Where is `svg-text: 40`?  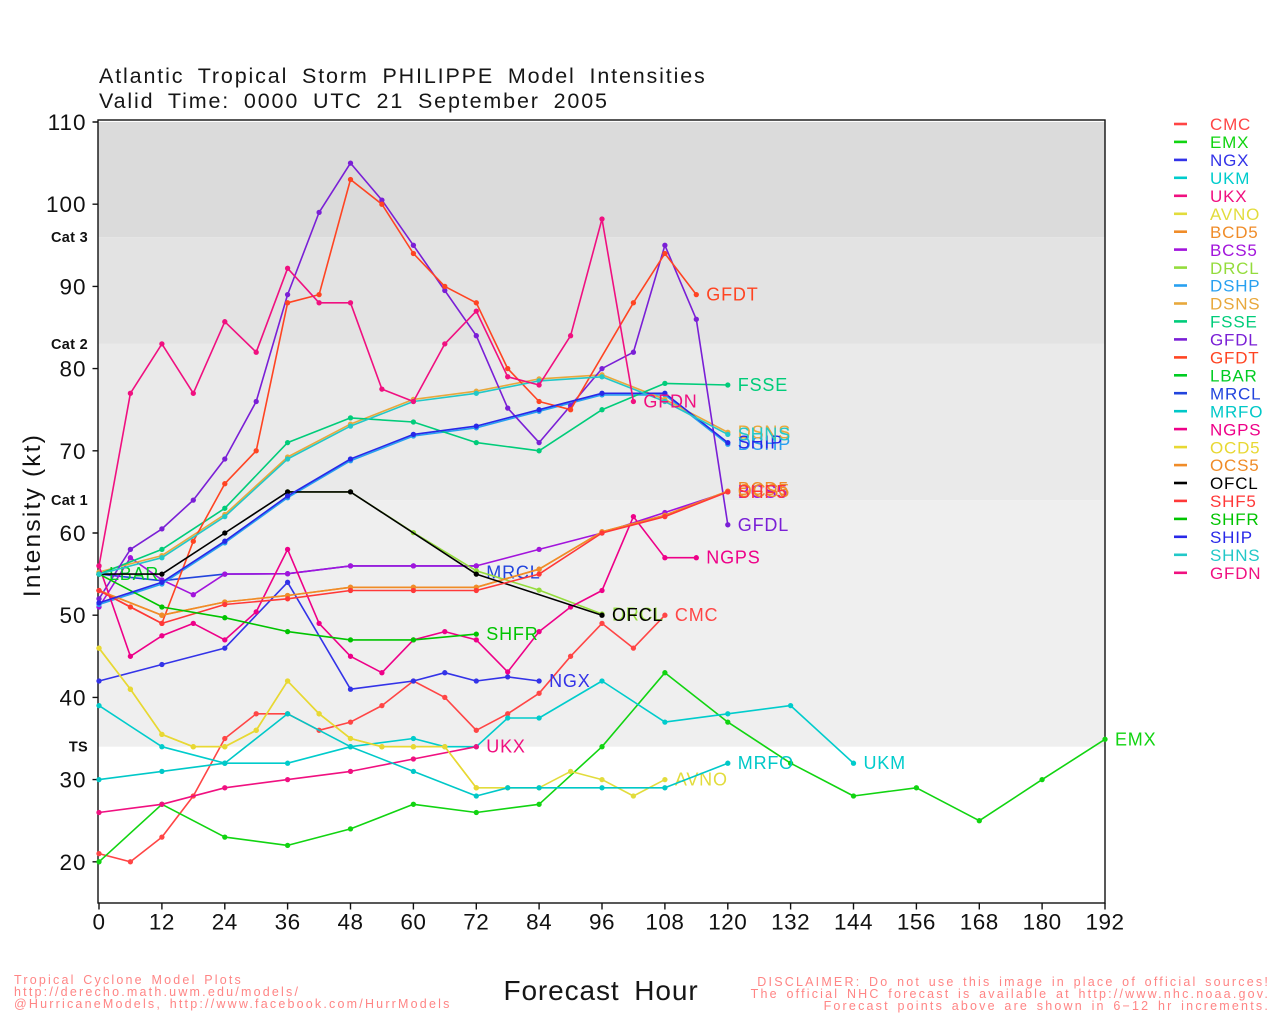 svg-text: 40 is located at coordinates (72, 697).